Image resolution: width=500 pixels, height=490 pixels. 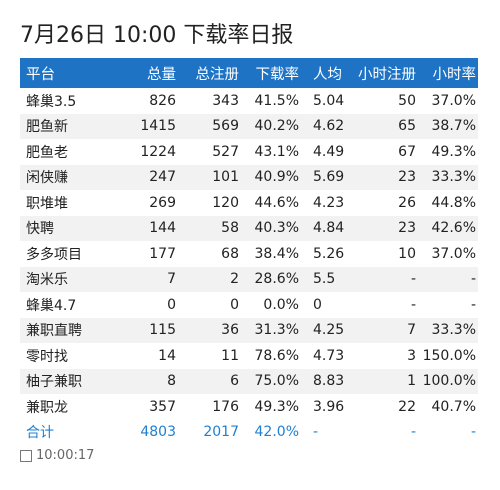 I want to click on table-cell: 65, so click(x=383, y=126).